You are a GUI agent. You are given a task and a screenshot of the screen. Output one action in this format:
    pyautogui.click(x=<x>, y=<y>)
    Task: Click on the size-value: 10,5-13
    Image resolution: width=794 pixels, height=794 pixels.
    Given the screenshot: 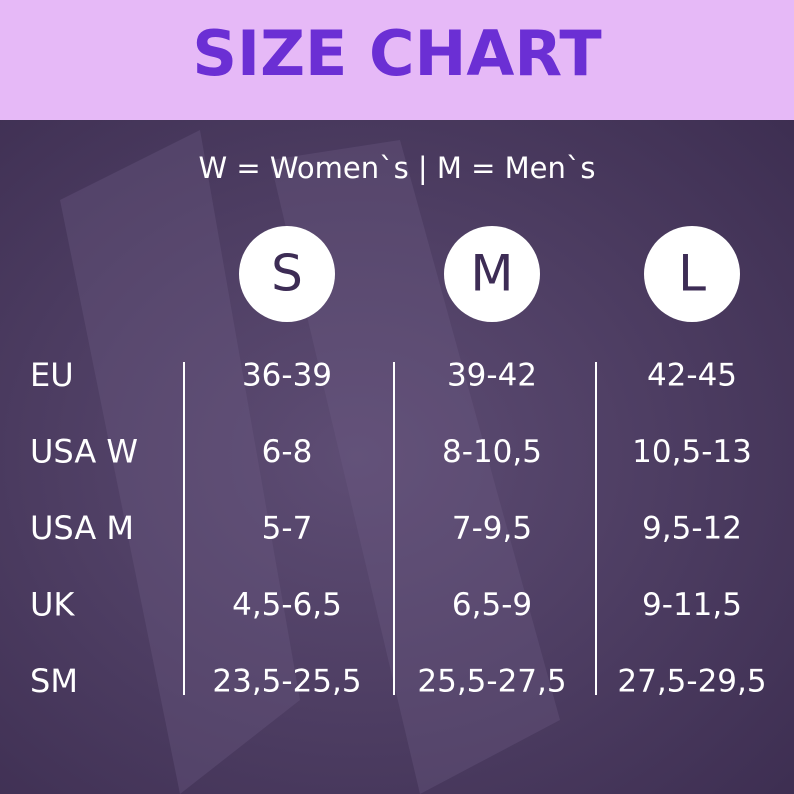 What is the action you would take?
    pyautogui.click(x=692, y=452)
    